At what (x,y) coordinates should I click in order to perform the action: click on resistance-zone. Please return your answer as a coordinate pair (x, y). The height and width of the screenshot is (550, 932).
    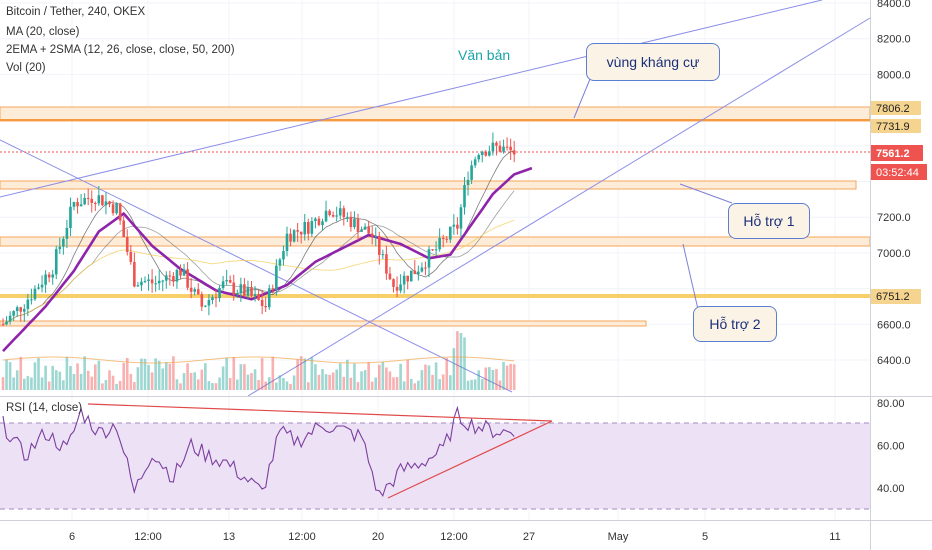
    Looking at the image, I should click on (435, 114).